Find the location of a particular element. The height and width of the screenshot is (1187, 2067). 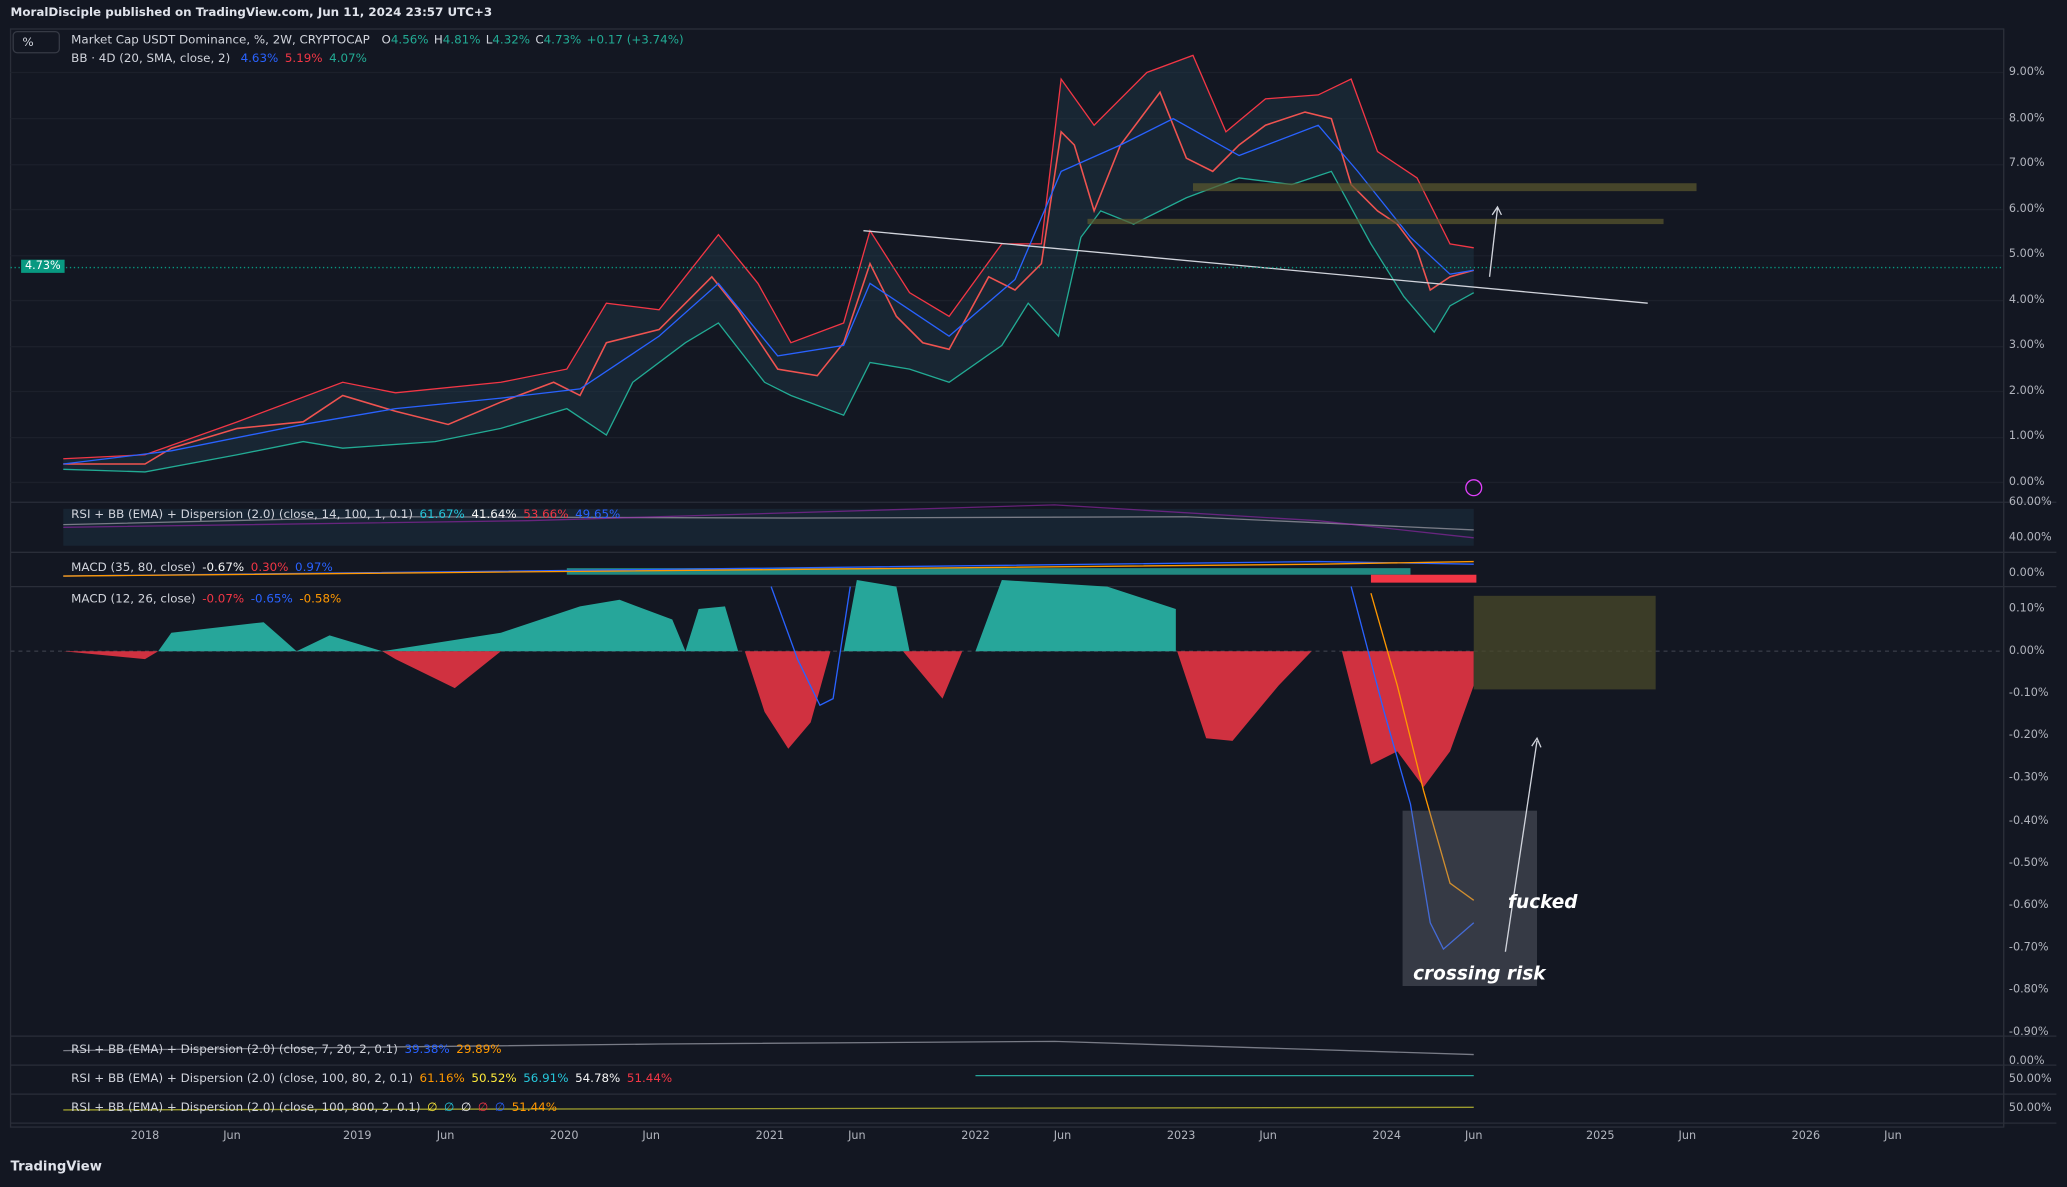

pane-value: 41.64% is located at coordinates (494, 515).